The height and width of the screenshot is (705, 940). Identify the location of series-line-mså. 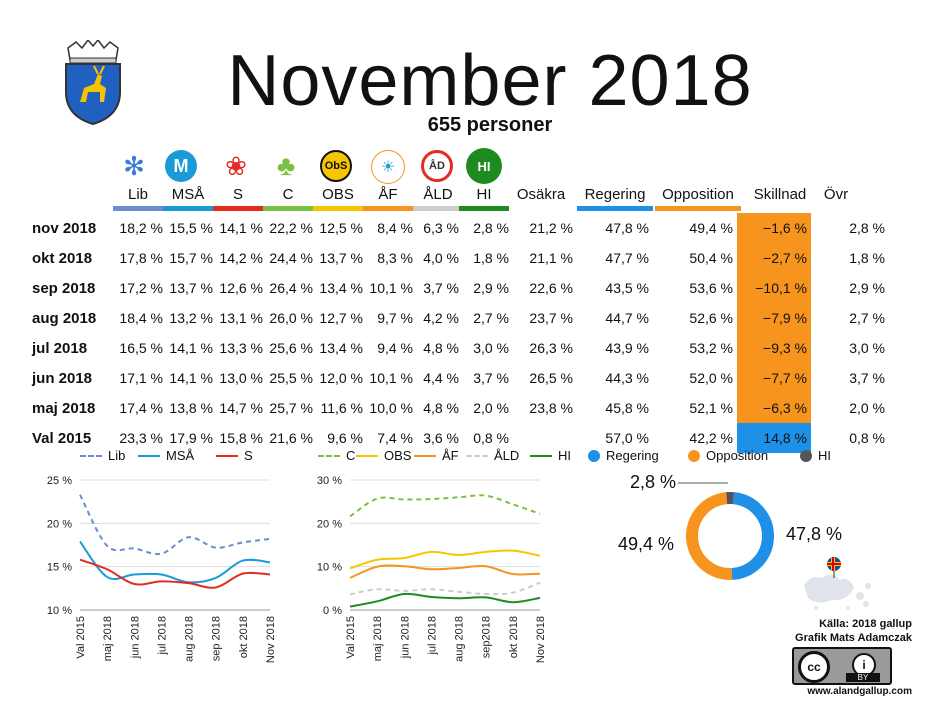
(175, 562).